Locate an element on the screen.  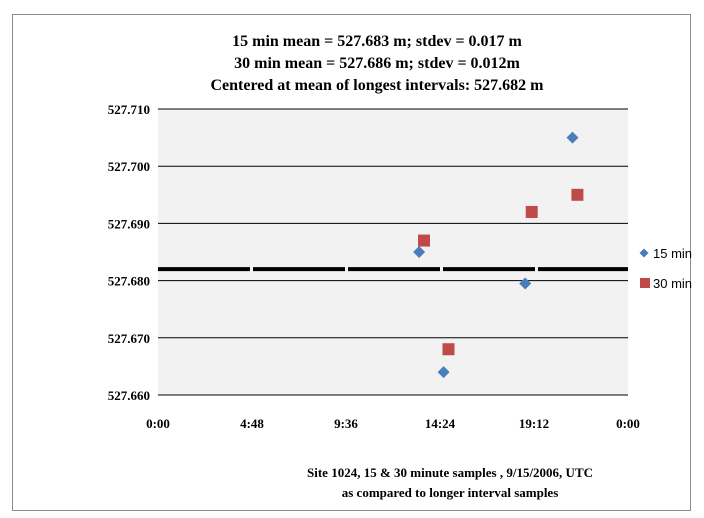
x-tick-label: 9:36 is located at coordinates (346, 423).